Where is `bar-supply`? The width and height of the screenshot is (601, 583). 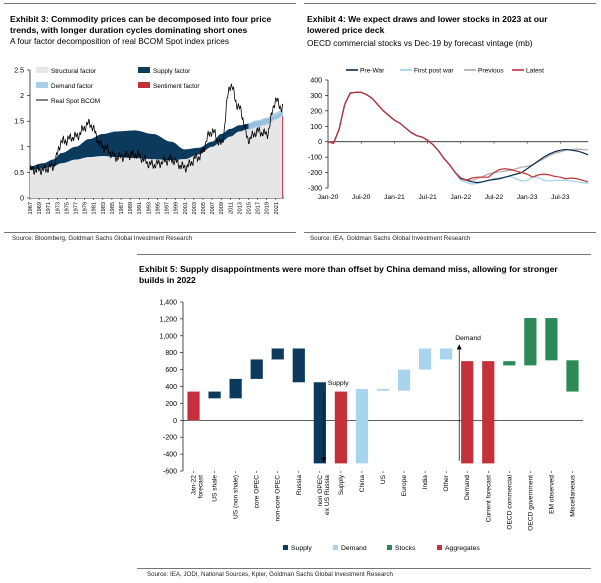 bar-supply is located at coordinates (340, 427).